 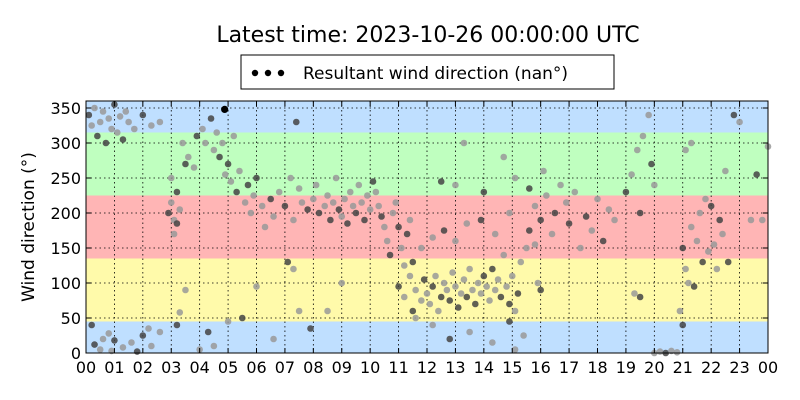 I want to click on legend-marker, so click(x=268, y=73).